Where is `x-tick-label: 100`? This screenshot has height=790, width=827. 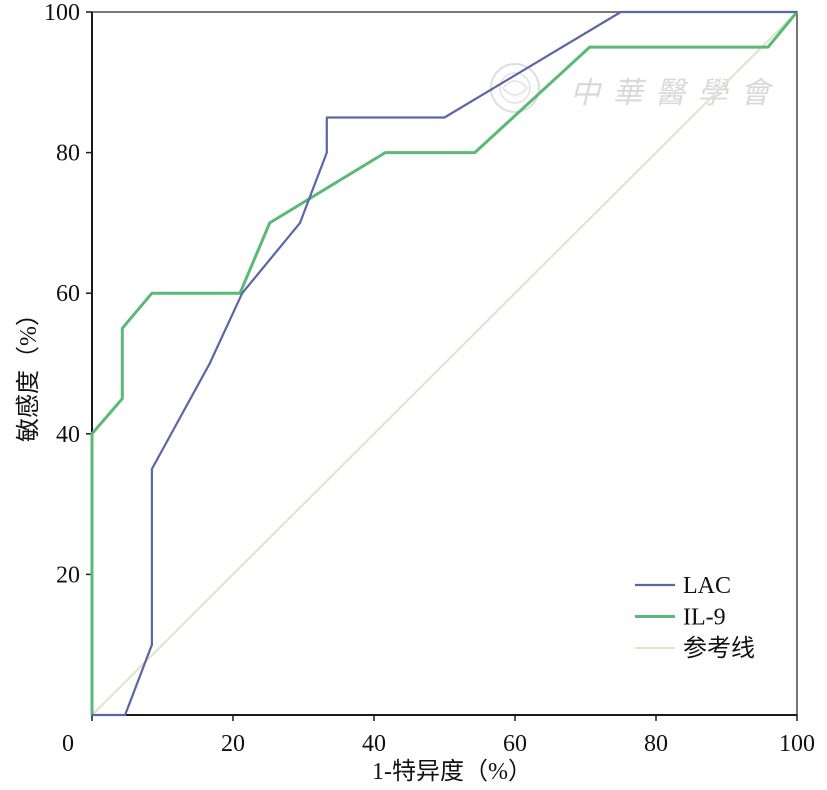 x-tick-label: 100 is located at coordinates (797, 744).